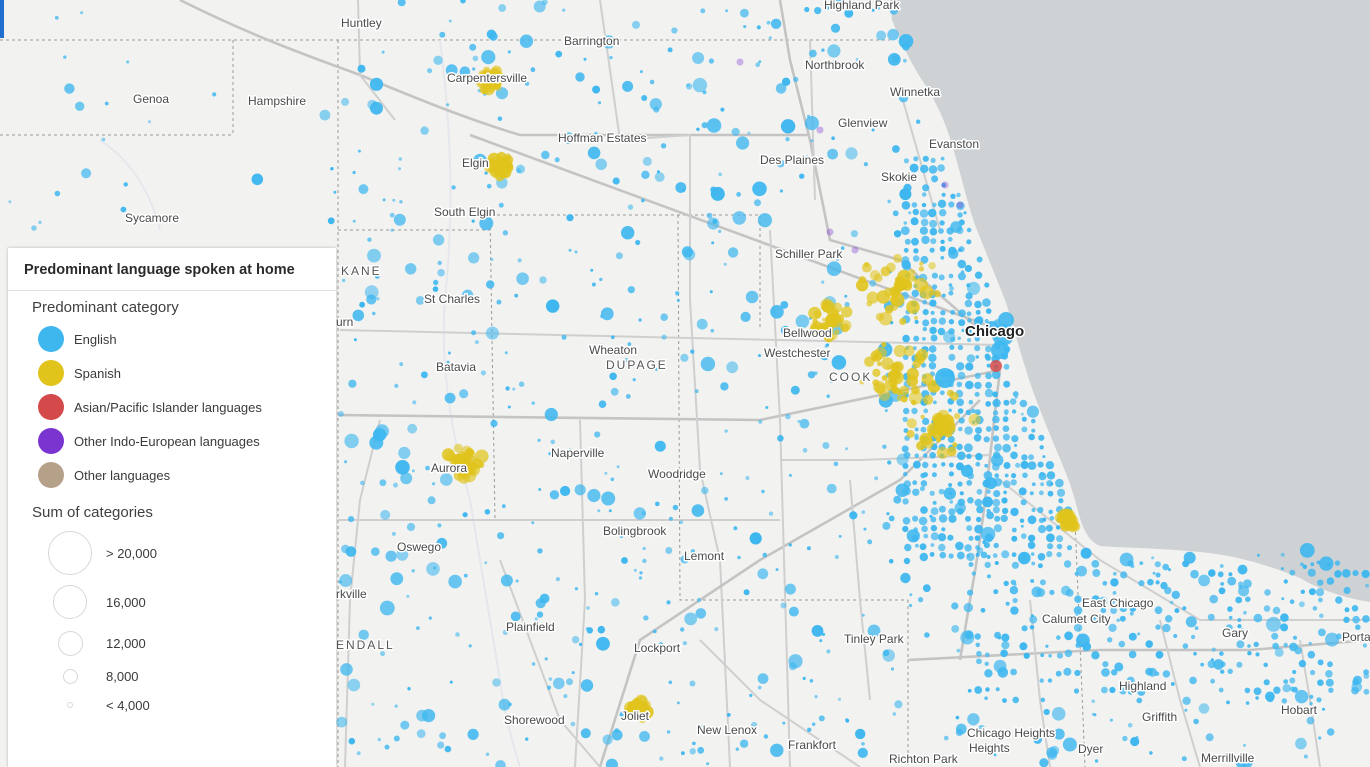 The height and width of the screenshot is (767, 1370). Describe the element at coordinates (51, 441) in the screenshot. I see `other-indo-european-swatch` at that location.